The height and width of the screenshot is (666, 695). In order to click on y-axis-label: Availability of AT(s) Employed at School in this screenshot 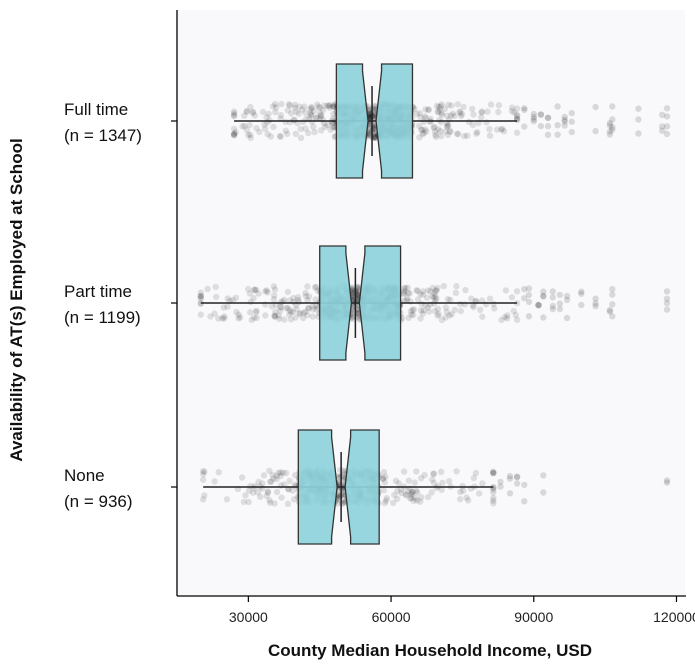, I will do `click(16, 299)`.